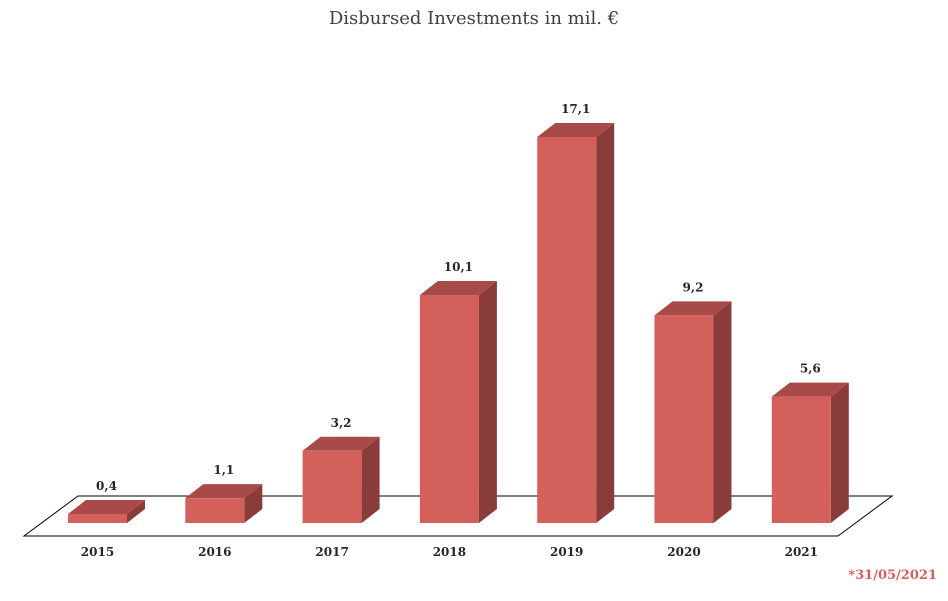 The height and width of the screenshot is (601, 948). I want to click on bar-top-2015, so click(106, 506).